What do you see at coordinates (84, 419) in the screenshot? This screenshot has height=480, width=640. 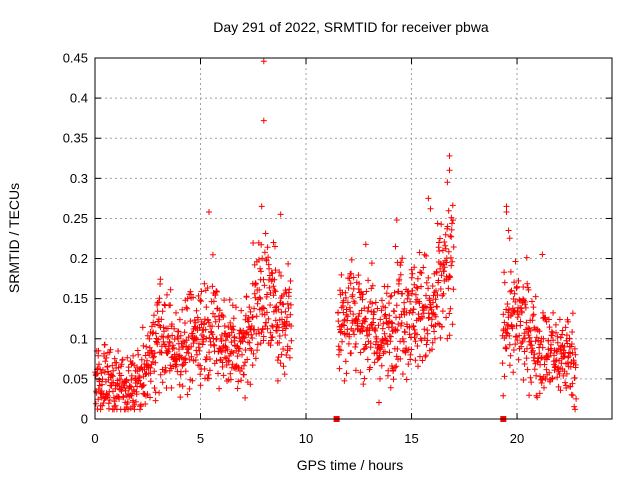 I see `y-tick-label: 0` at bounding box center [84, 419].